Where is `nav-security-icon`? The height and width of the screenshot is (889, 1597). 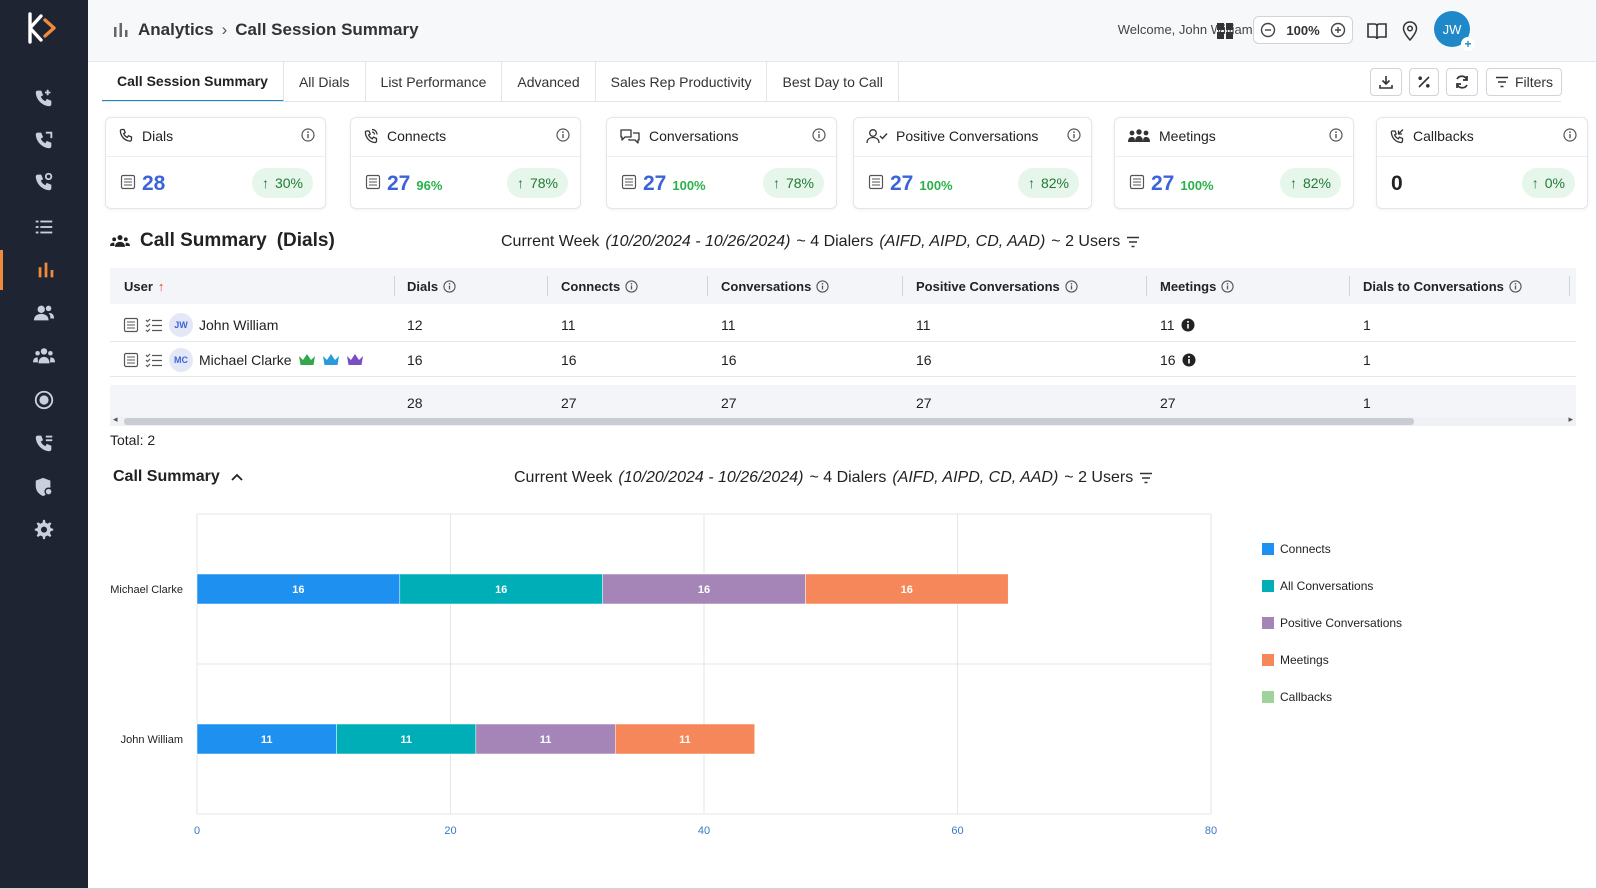 nav-security-icon is located at coordinates (44, 487).